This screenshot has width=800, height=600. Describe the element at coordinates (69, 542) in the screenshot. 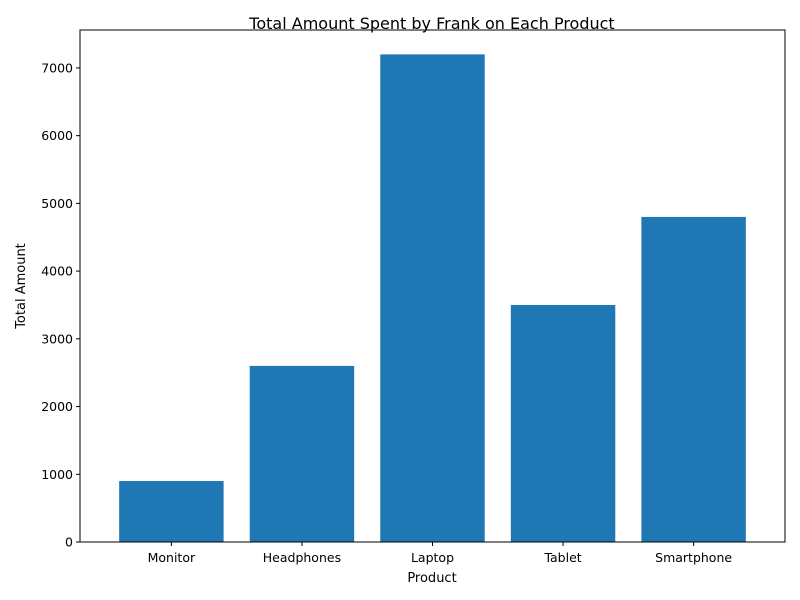

I see `y-tick-label: 0` at that location.